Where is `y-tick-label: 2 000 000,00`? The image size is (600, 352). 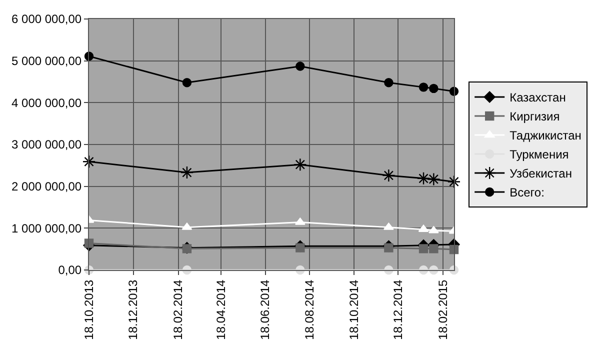 y-tick-label: 2 000 000,00 is located at coordinates (47, 187).